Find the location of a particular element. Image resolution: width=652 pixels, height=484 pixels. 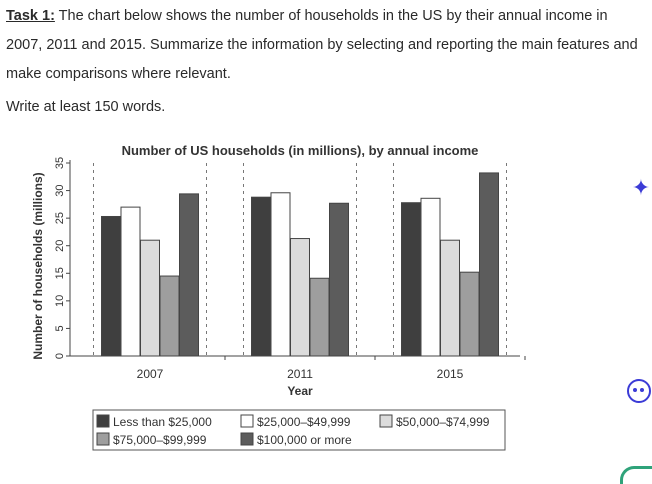

x-axis: 2007 2011 2015 is located at coordinates (298, 368).